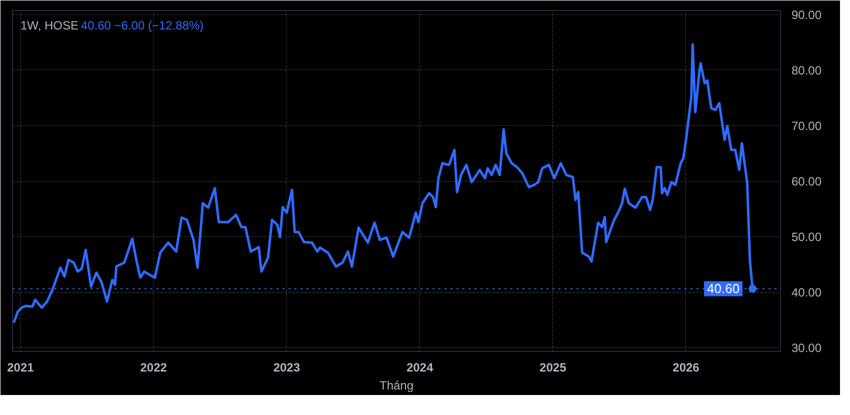 The image size is (850, 415). I want to click on y-tick-label: 70.00, so click(807, 125).